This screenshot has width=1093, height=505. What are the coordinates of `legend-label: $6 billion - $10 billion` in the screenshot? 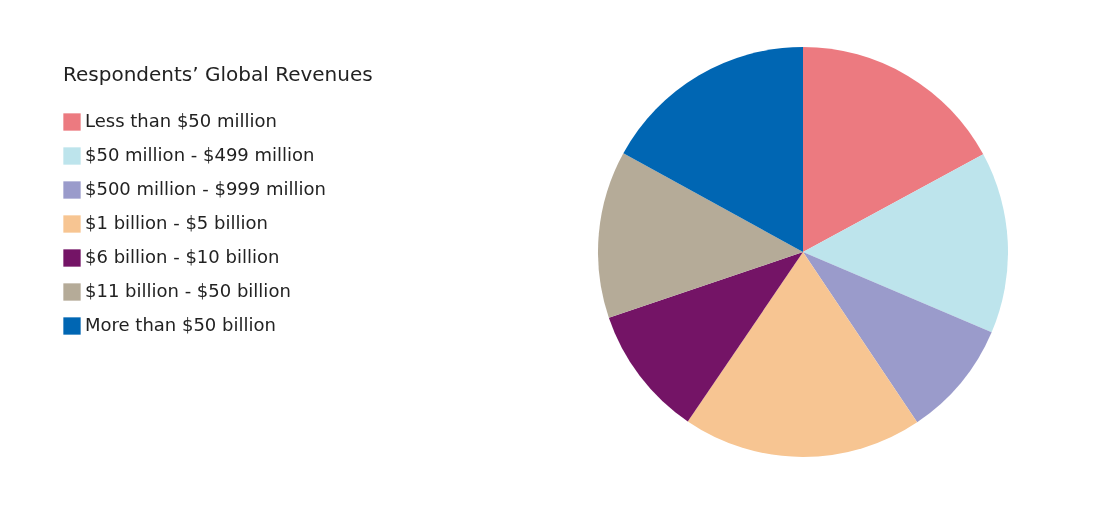 It's located at (182, 256).